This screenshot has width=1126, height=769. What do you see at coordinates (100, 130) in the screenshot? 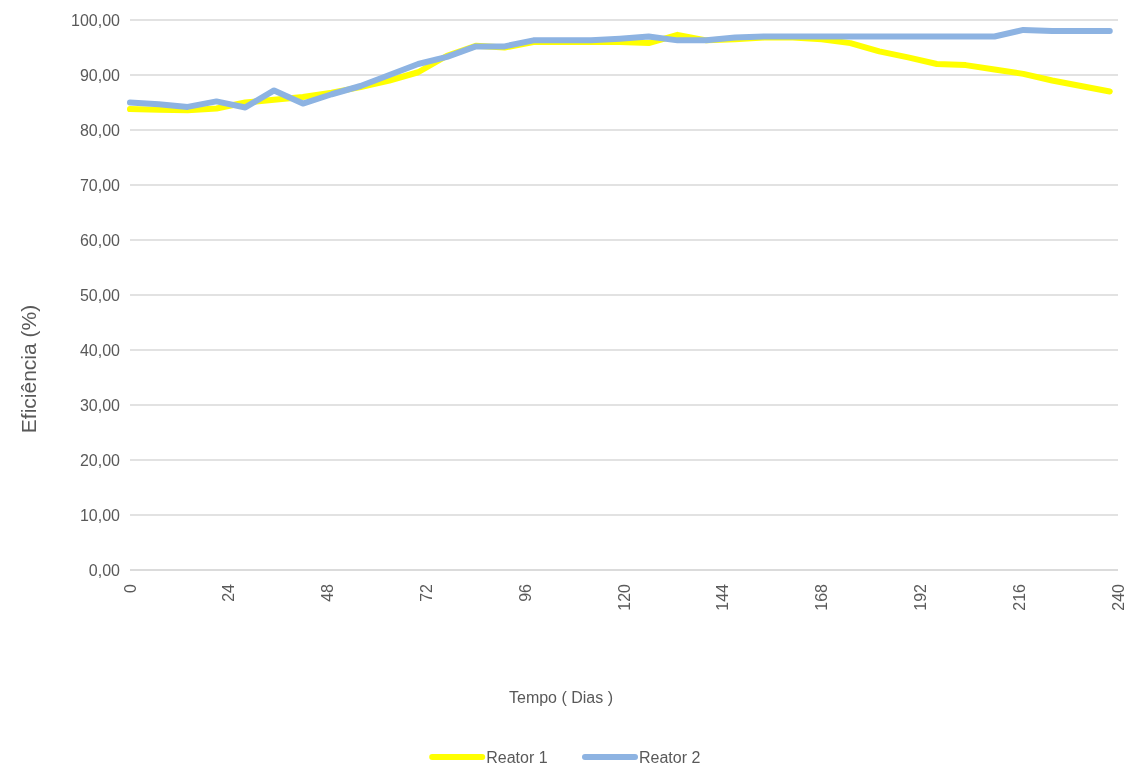
I see `y-tick-label: 80,00` at bounding box center [100, 130].